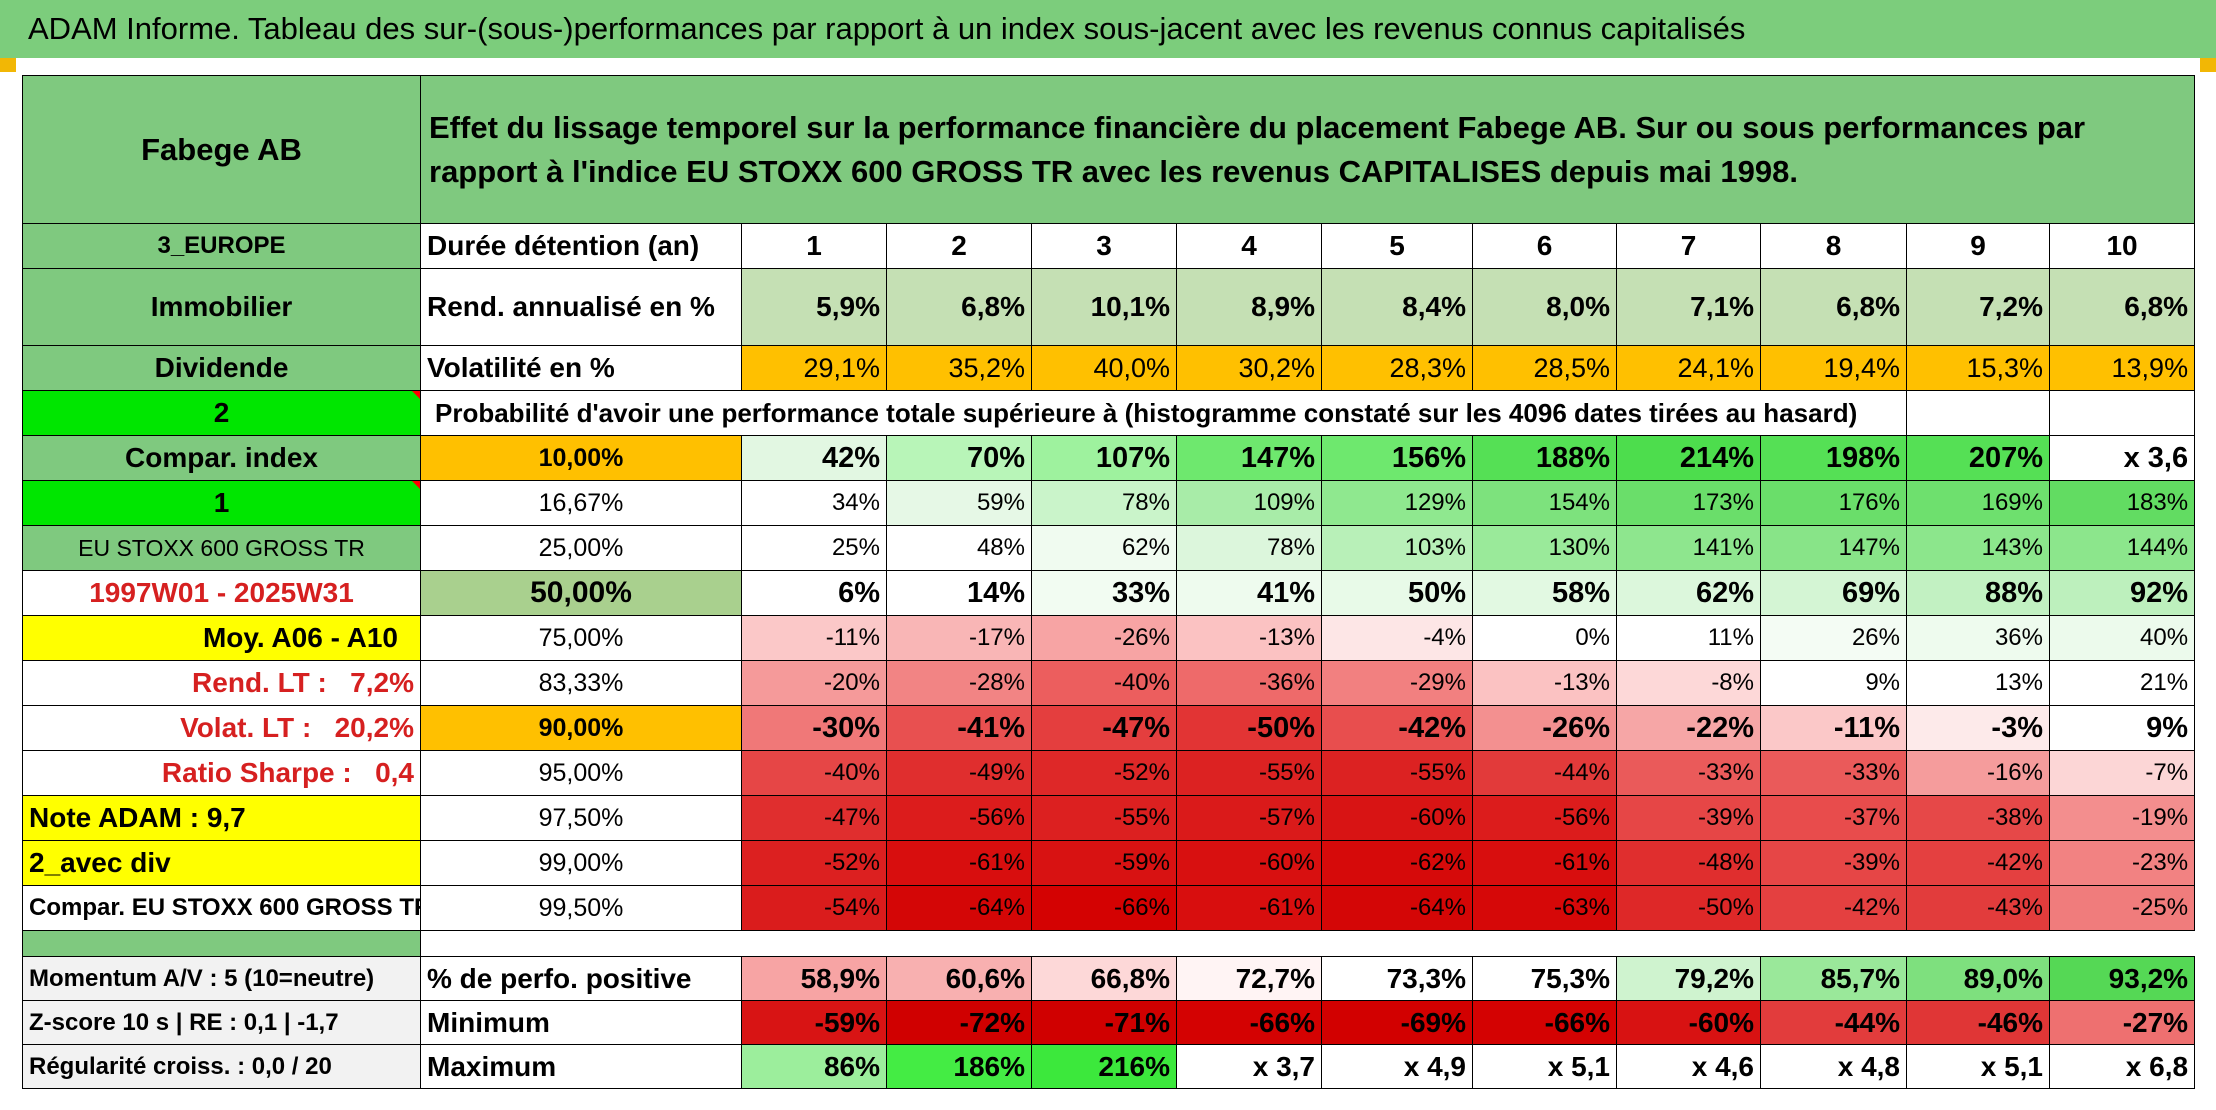 This screenshot has height=1110, width=2216. What do you see at coordinates (1833, 773) in the screenshot?
I see `probability-value: -33%` at bounding box center [1833, 773].